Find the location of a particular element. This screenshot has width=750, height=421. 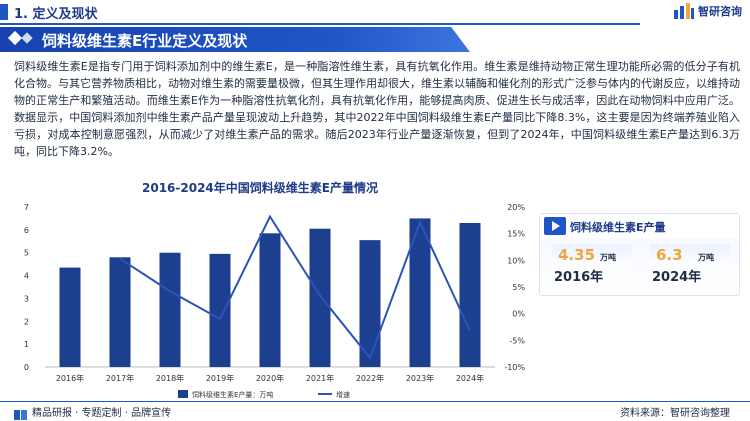

legend-bar-swatch is located at coordinates (183, 394).